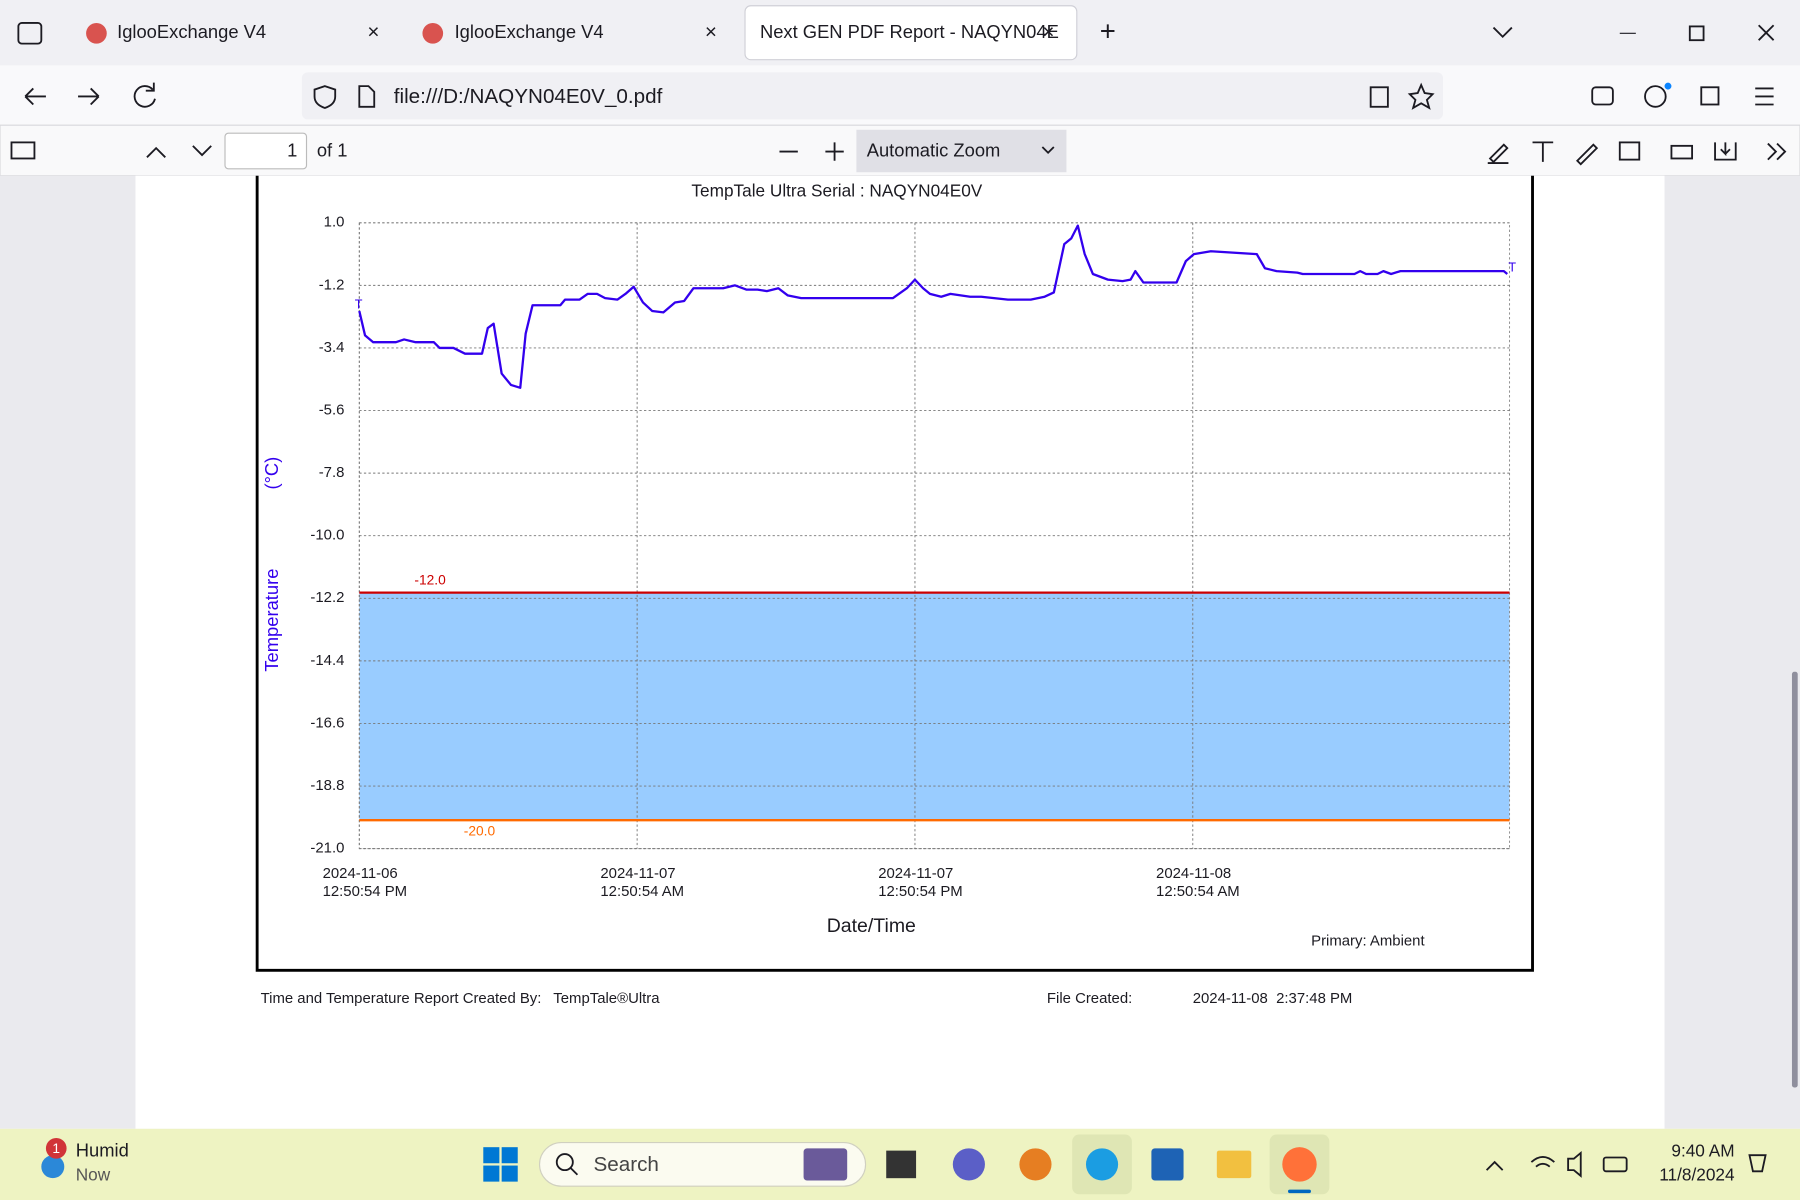 Image resolution: width=1800 pixels, height=1200 pixels. What do you see at coordinates (1574, 1164) in the screenshot?
I see `volume` at bounding box center [1574, 1164].